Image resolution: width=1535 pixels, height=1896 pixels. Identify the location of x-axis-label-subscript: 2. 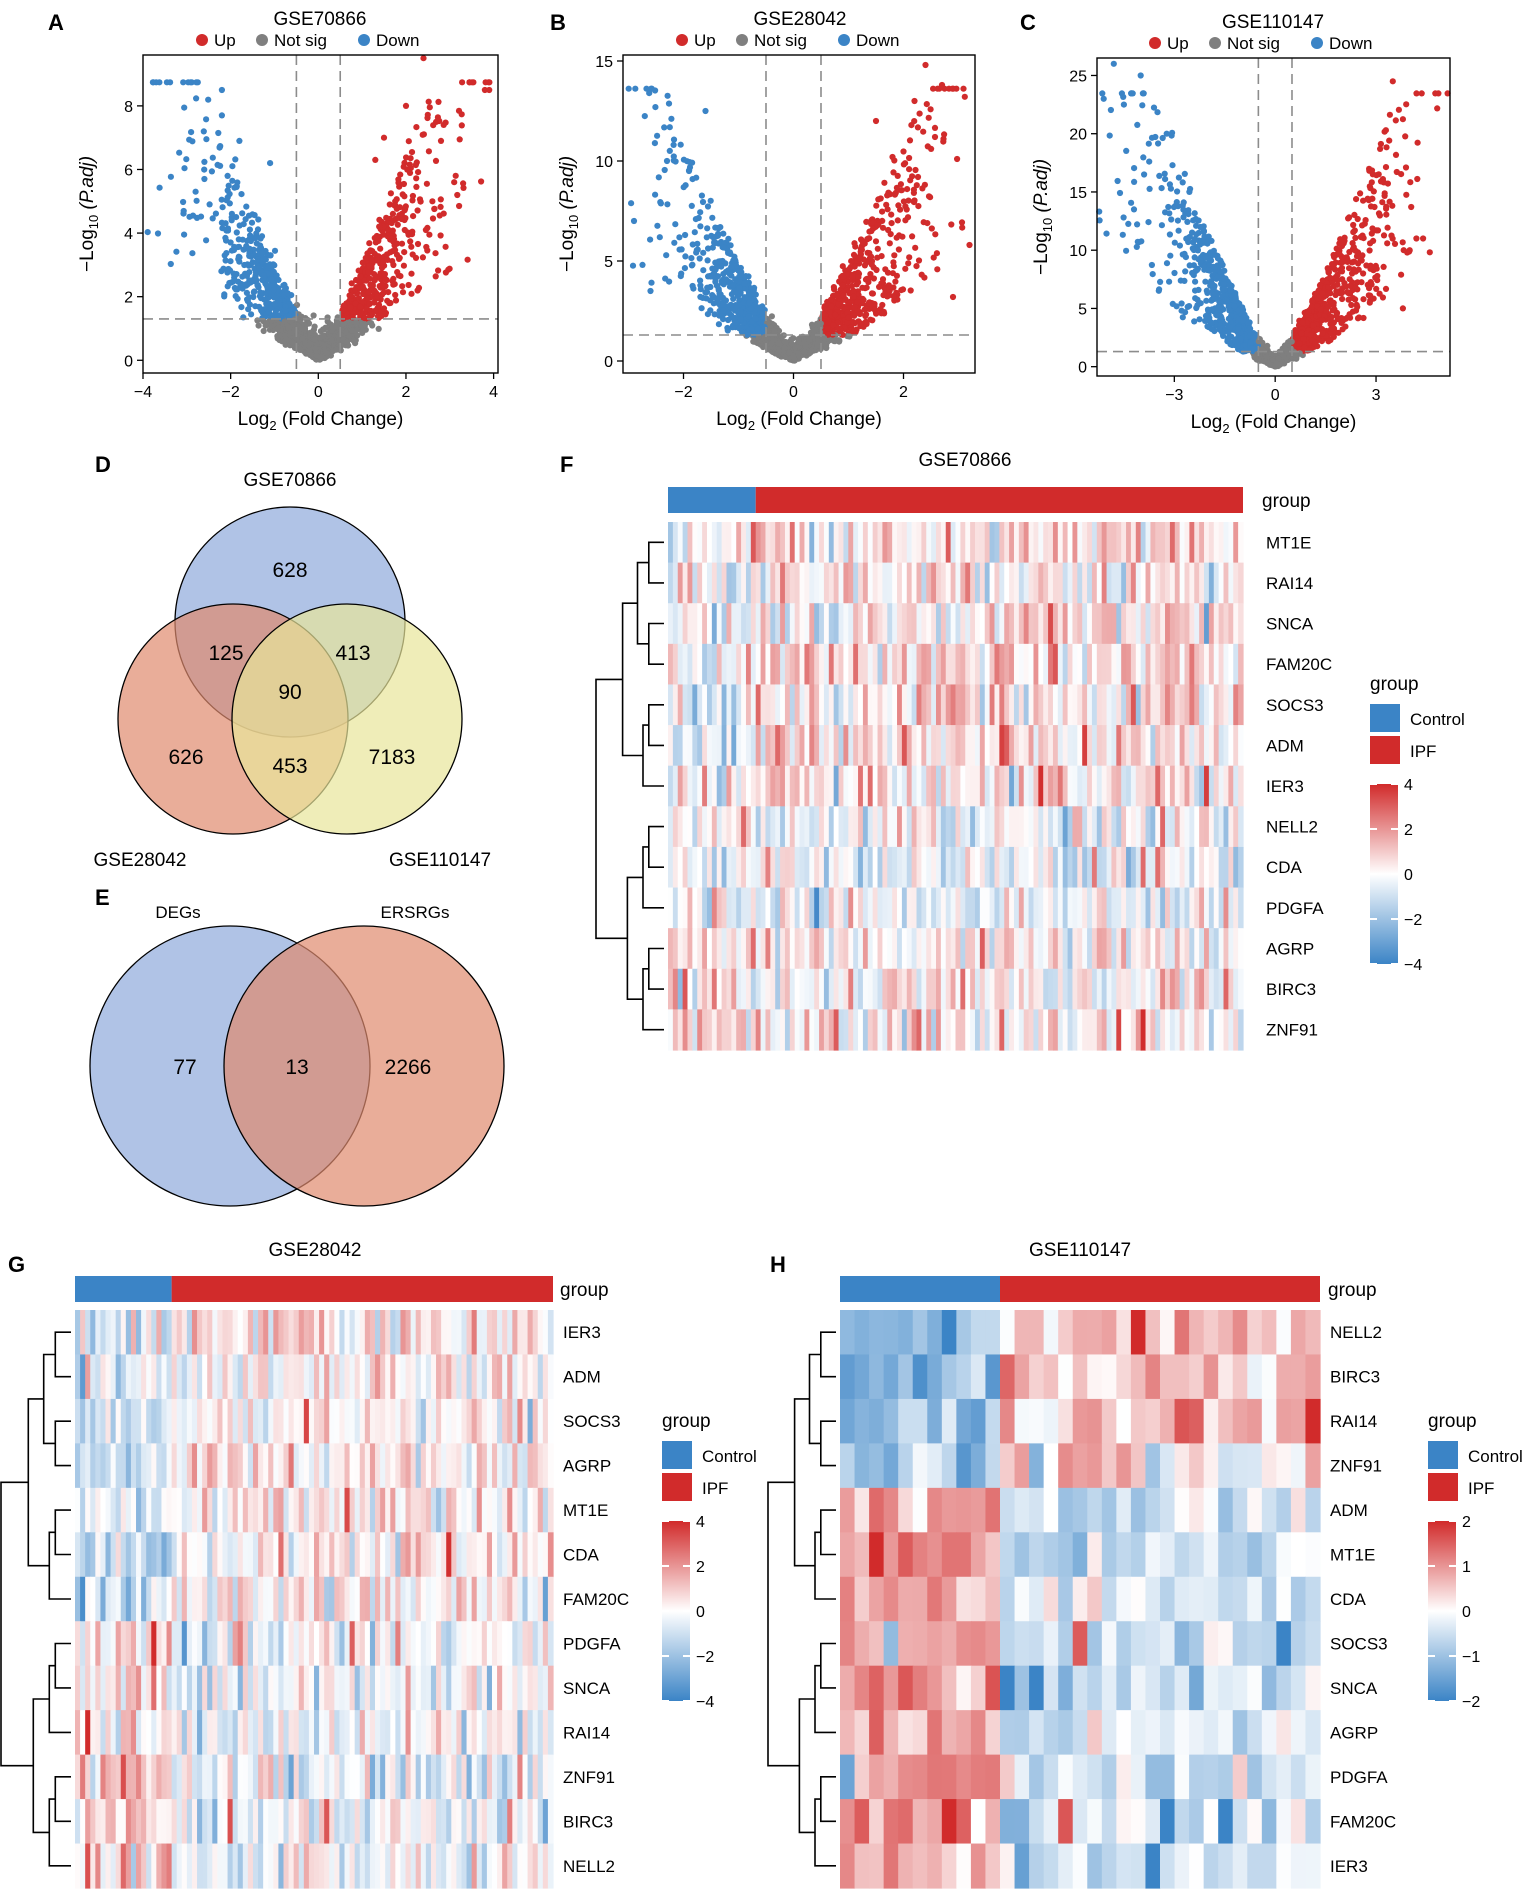
(272, 425).